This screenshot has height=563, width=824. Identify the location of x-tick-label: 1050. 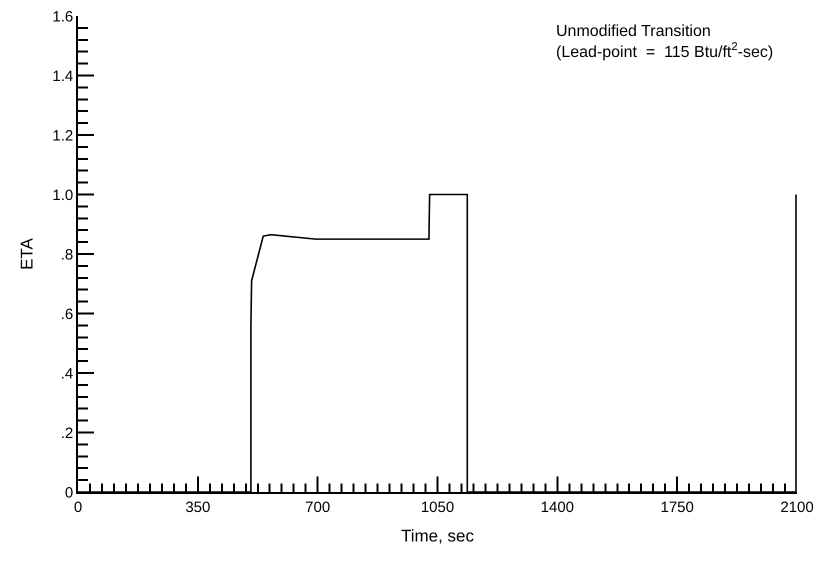
(437, 507).